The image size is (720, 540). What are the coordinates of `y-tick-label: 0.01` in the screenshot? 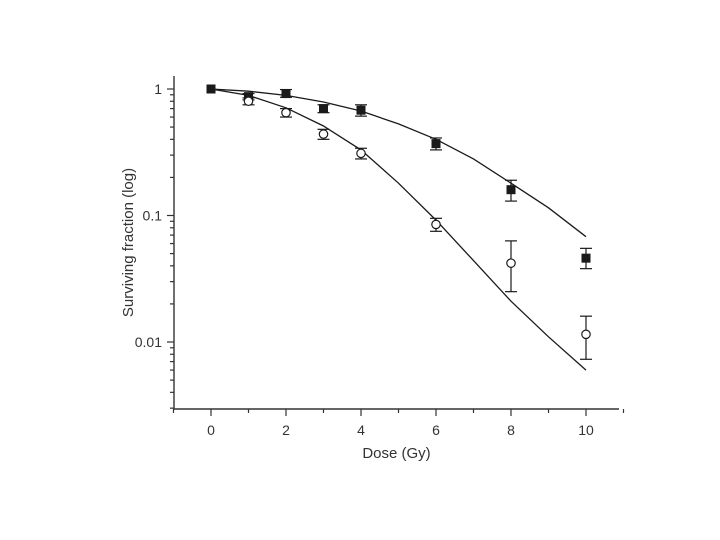 It's located at (148, 342).